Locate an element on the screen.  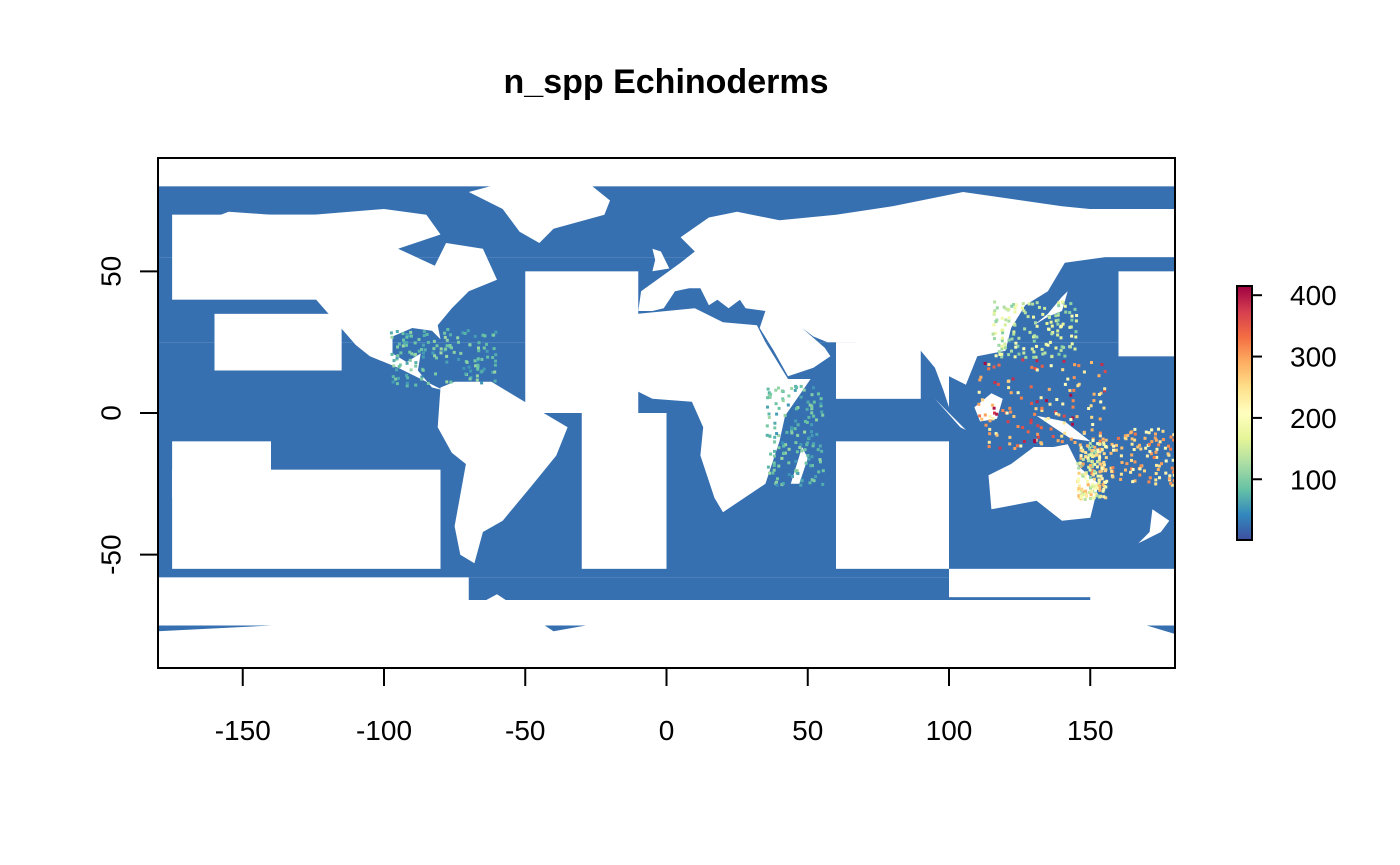
y-axis: -50 0 50 is located at coordinates (127, 415).